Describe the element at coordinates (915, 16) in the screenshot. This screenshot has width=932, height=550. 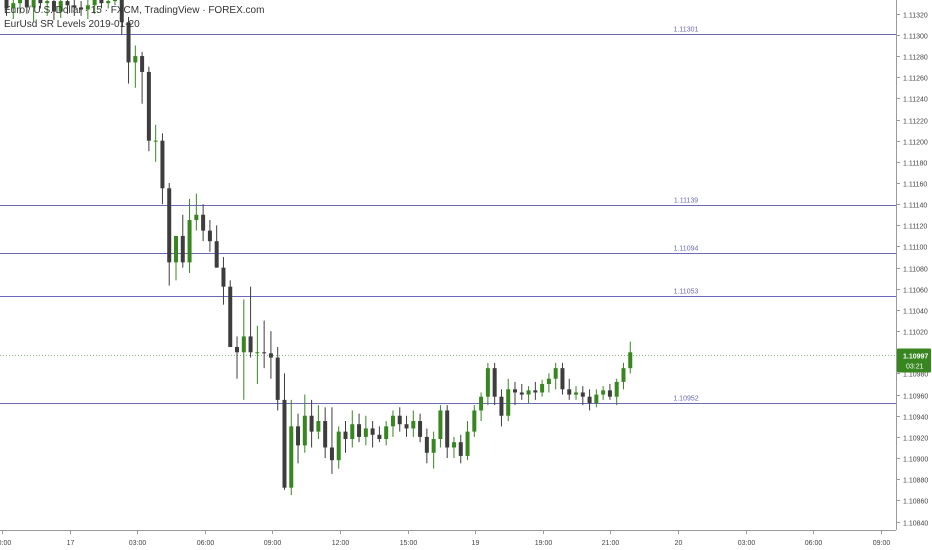
I see `price-tick-label: 1.11320` at that location.